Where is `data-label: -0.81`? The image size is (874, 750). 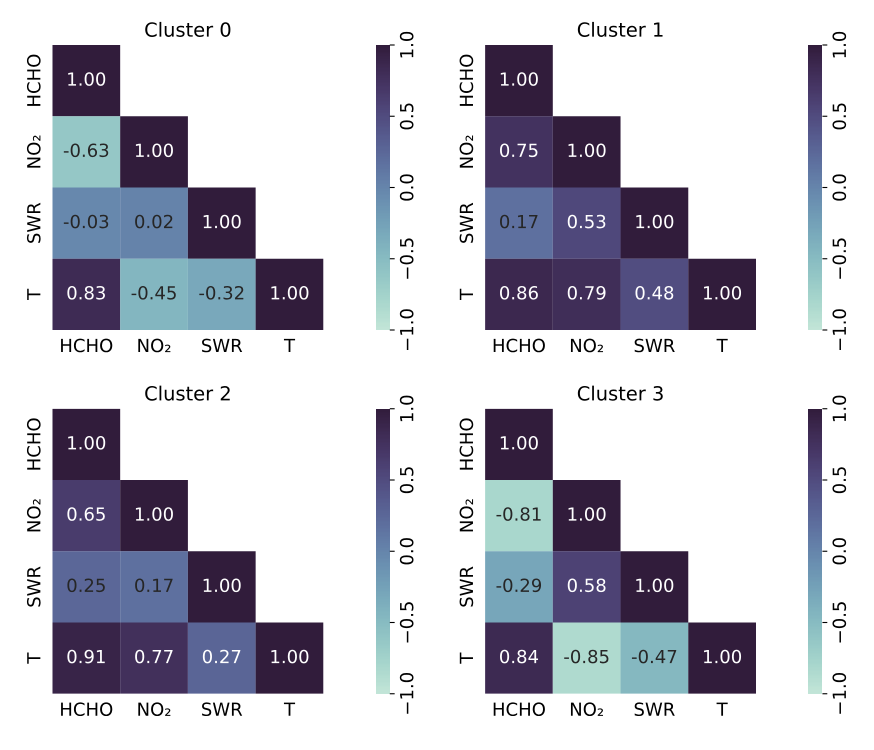 data-label: -0.81 is located at coordinates (518, 514).